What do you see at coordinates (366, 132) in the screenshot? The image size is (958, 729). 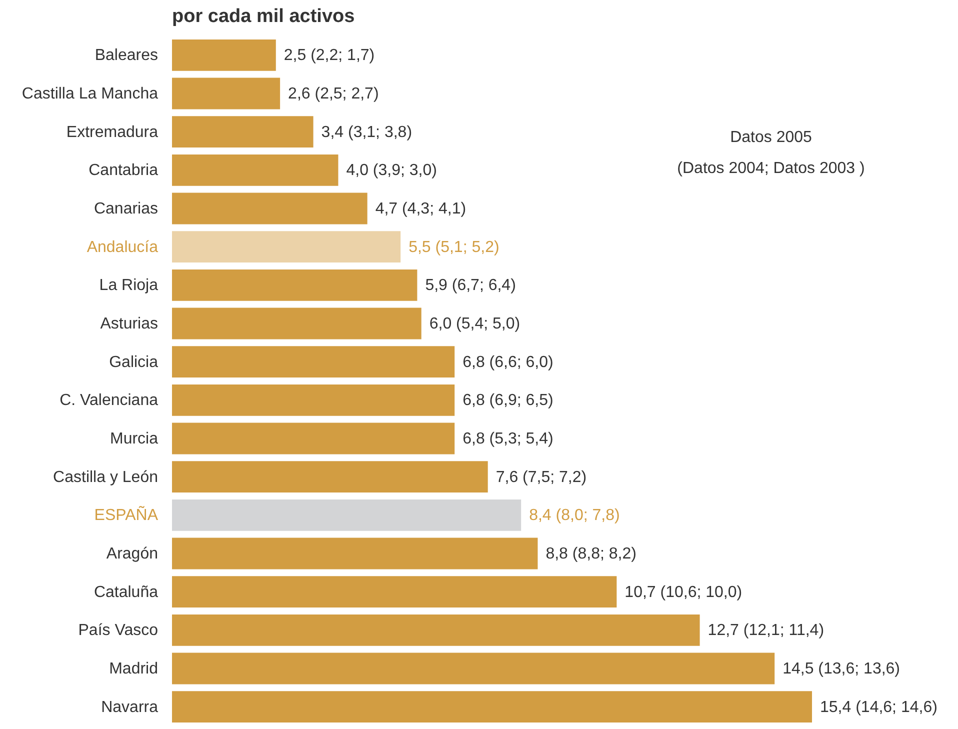 I see `data-label: 3,4 (3,1; 3,8)` at bounding box center [366, 132].